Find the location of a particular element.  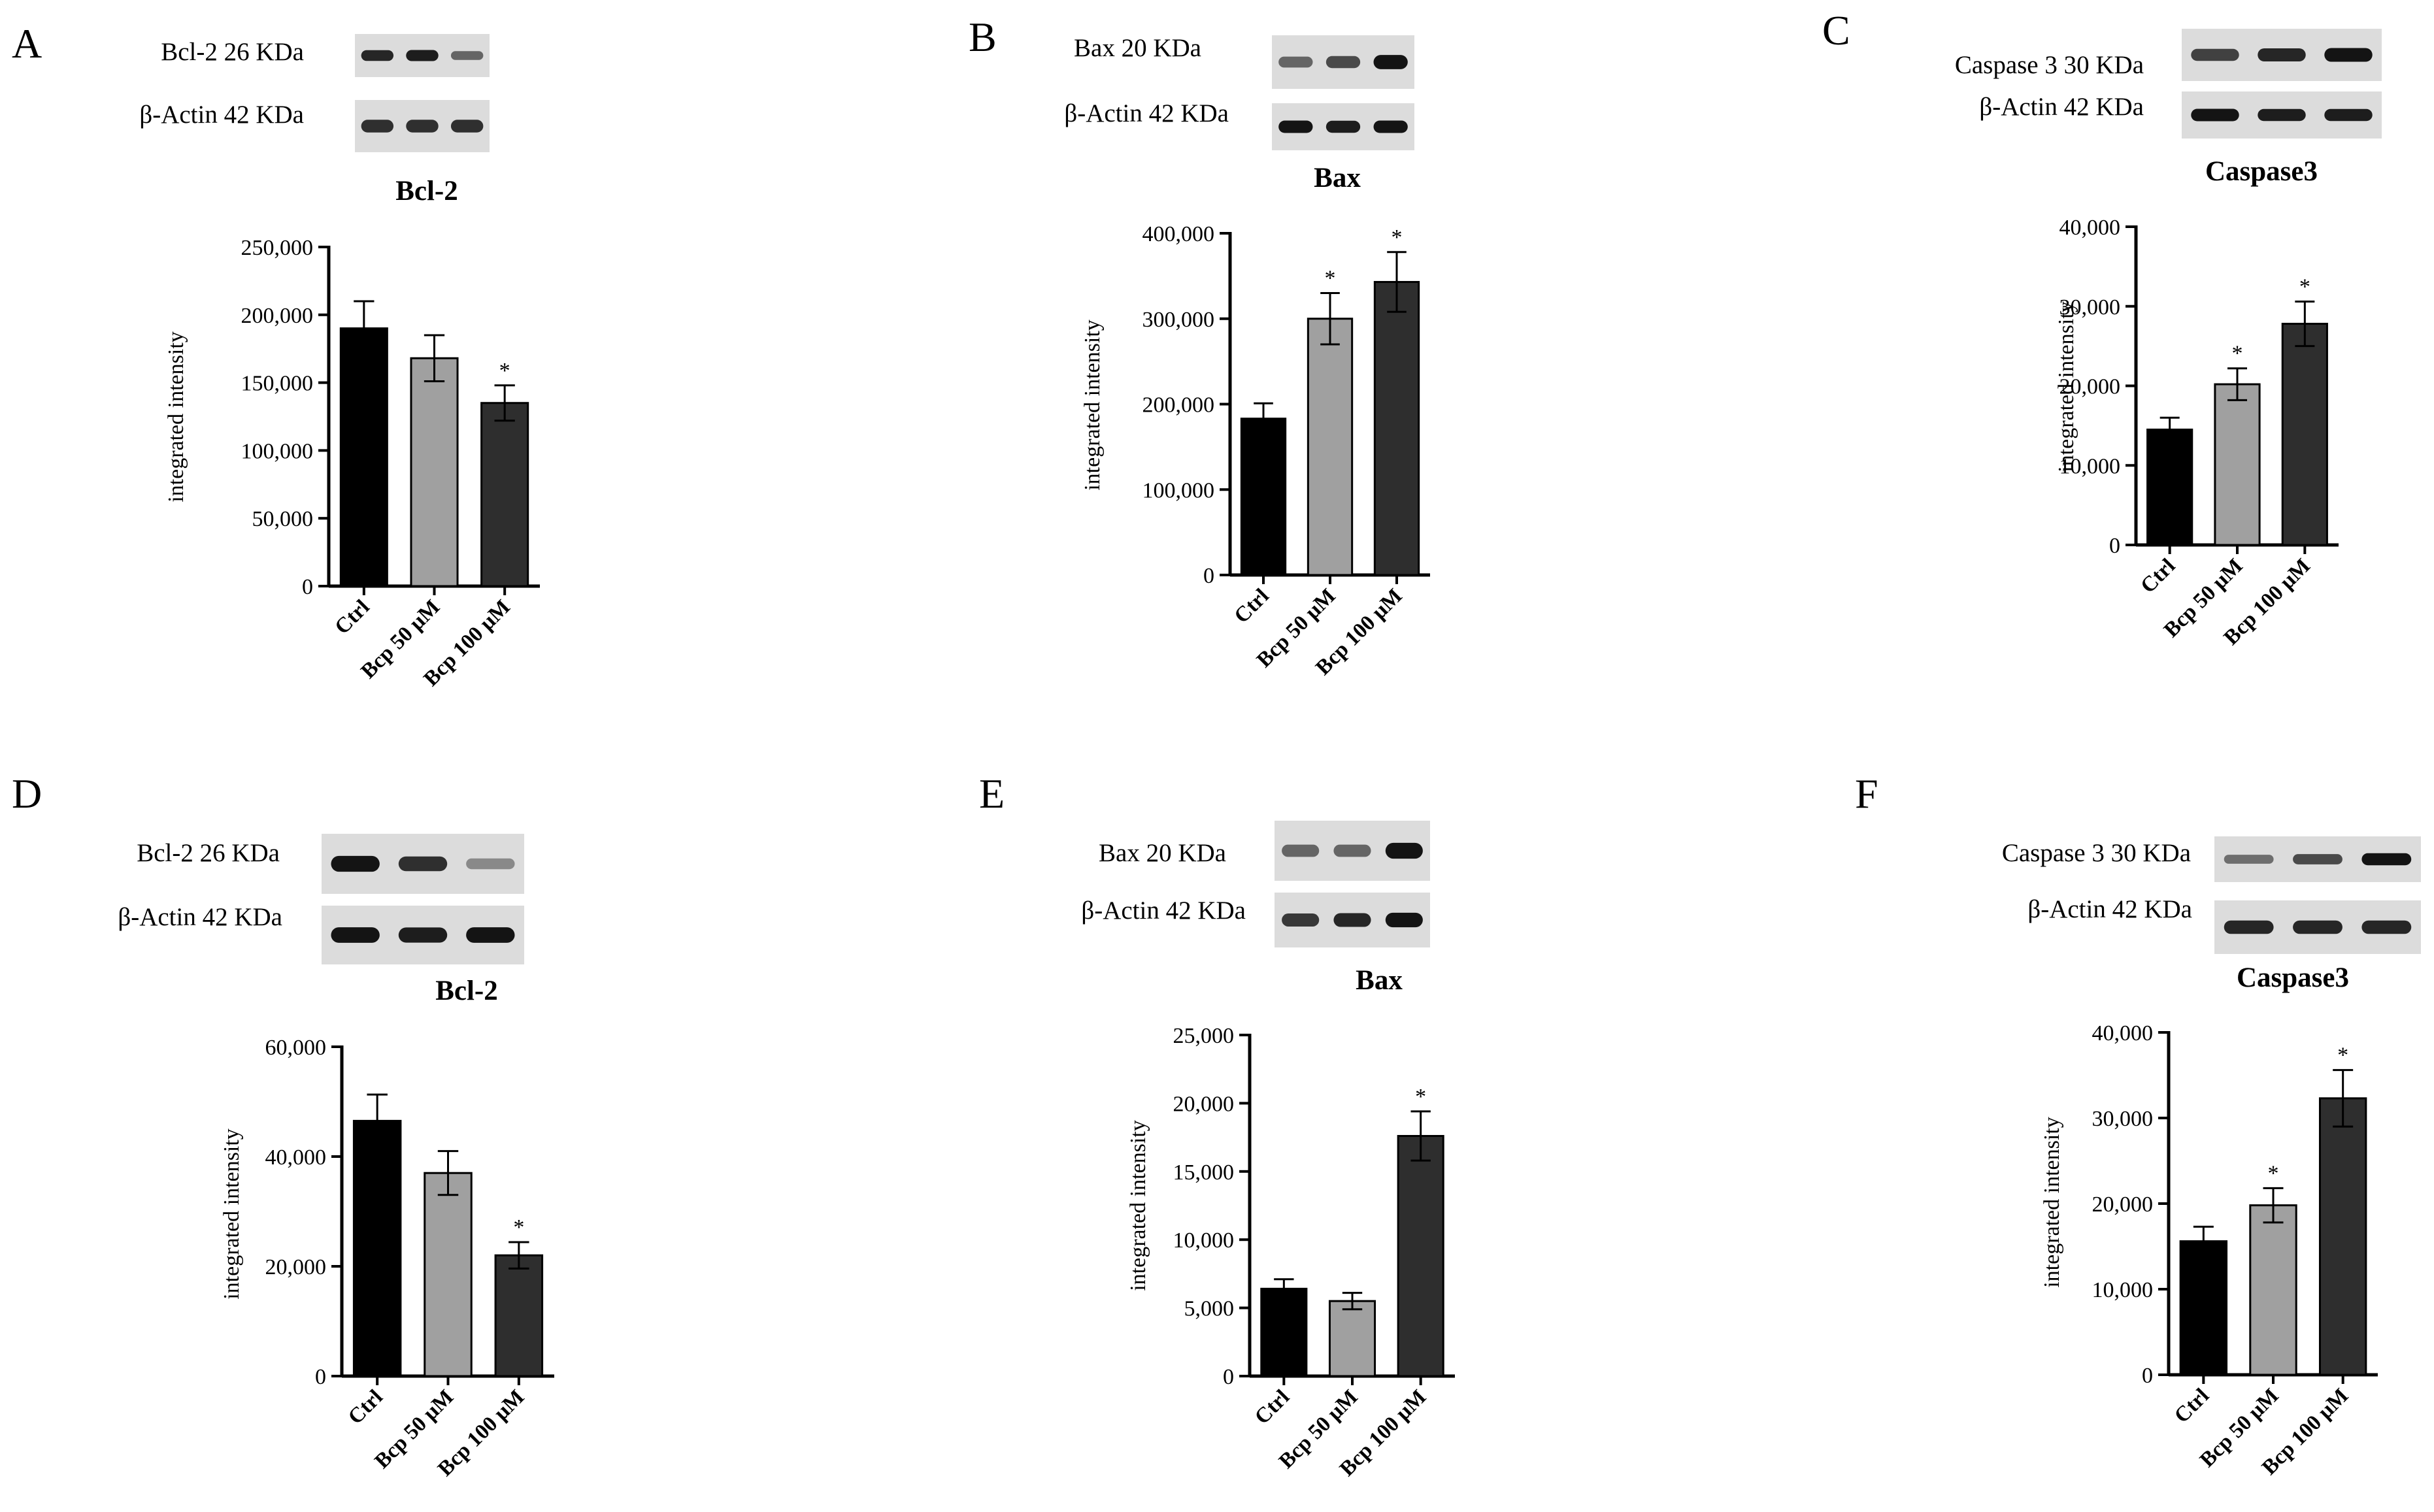

y-tick-label: 40,000 is located at coordinates (2123, 1033).